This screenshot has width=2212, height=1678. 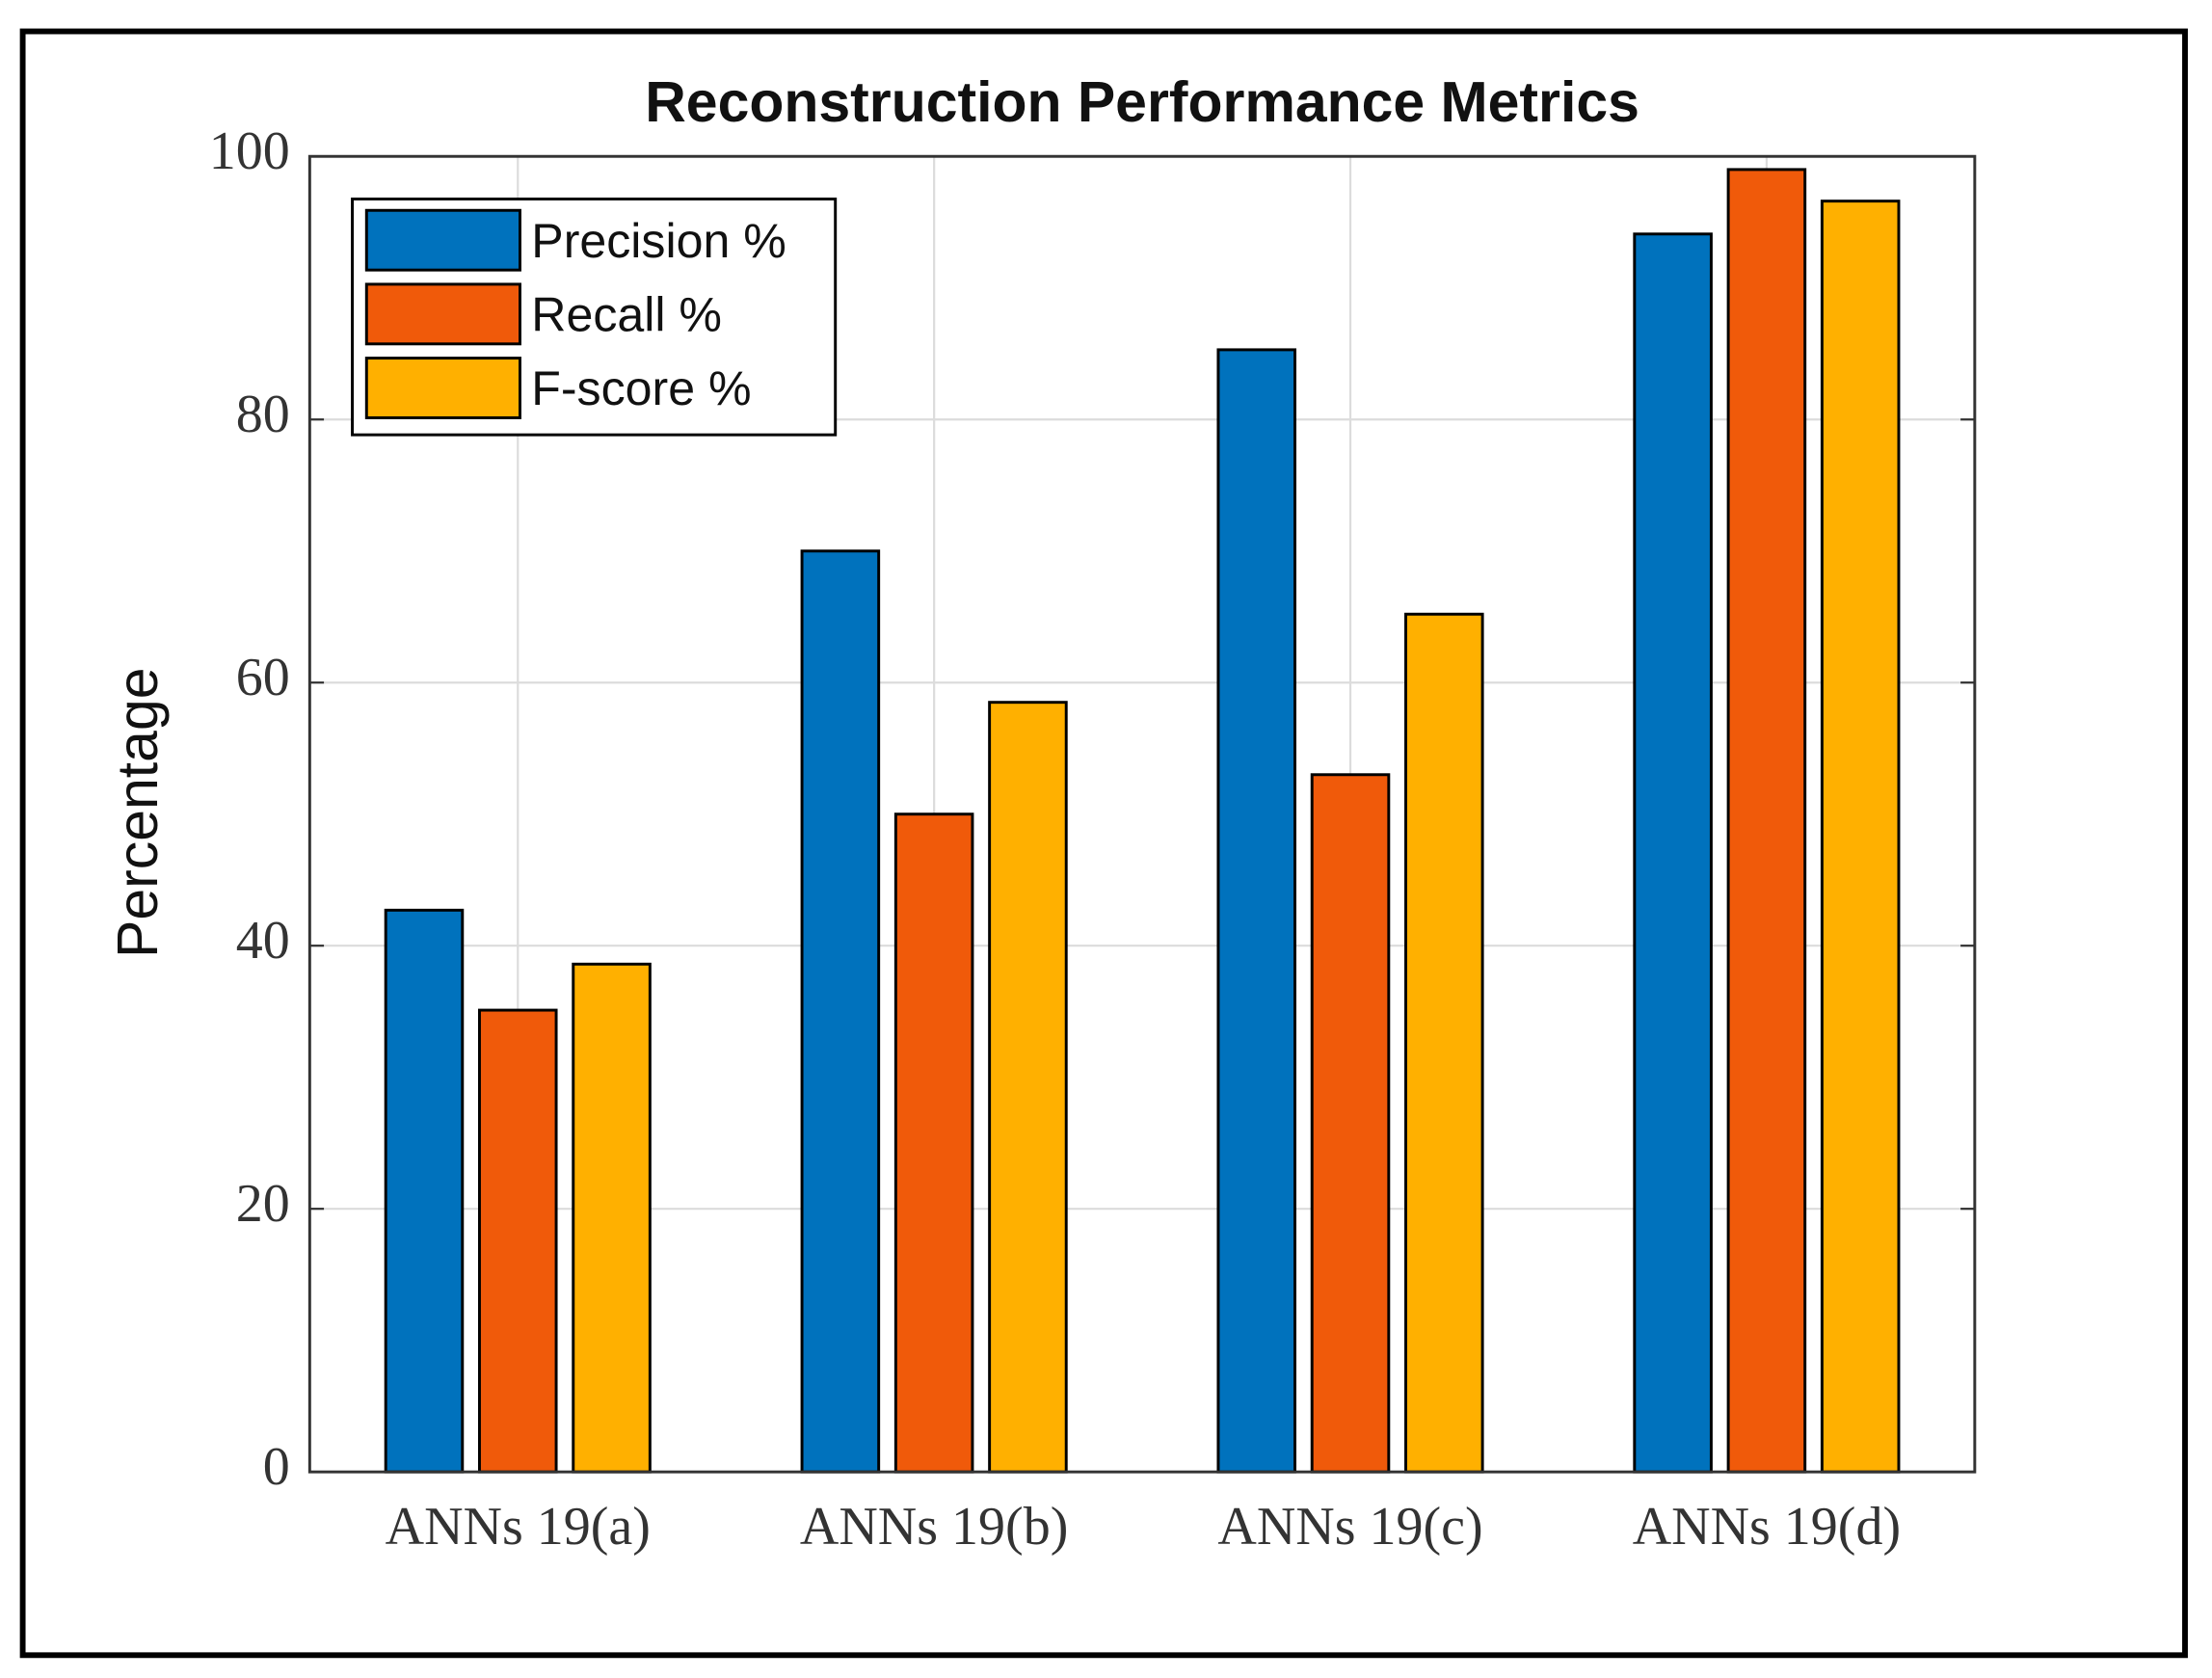 I want to click on legend-label: Recall %, so click(x=626, y=315).